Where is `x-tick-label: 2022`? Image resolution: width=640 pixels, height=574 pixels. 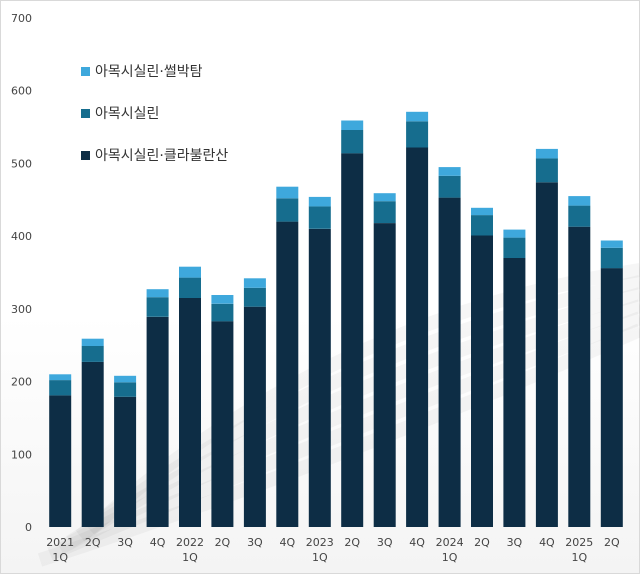
x-tick-label: 2022 is located at coordinates (190, 542).